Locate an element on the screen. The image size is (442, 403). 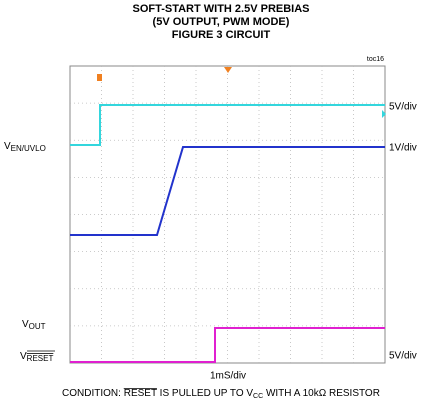
left-label: VRESET is located at coordinates (36, 357).